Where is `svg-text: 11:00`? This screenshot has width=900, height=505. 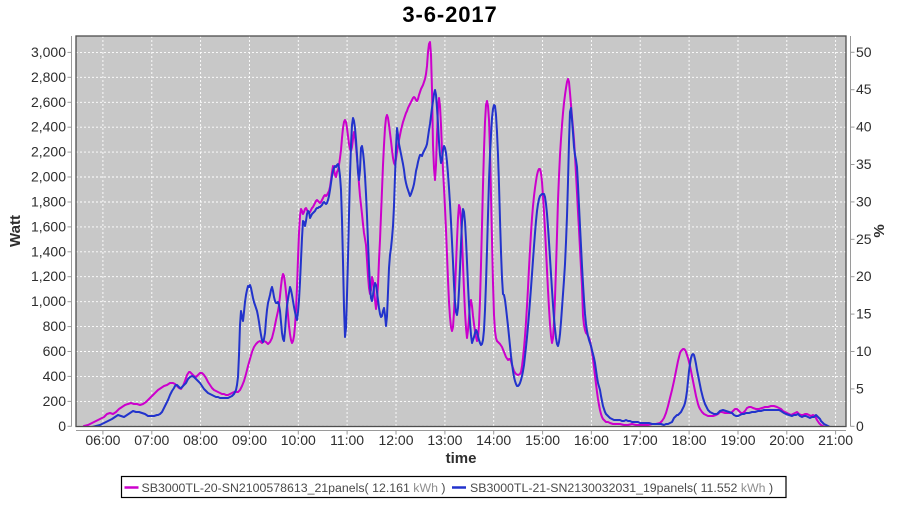
svg-text: 11:00 is located at coordinates (347, 440).